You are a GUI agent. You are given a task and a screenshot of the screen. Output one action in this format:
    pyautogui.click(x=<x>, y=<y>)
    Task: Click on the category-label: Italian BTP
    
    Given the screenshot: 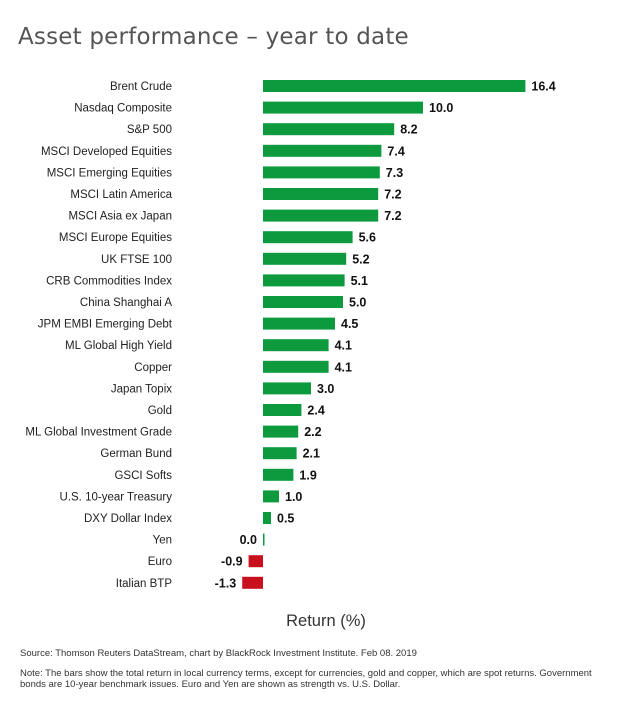 What is the action you would take?
    pyautogui.click(x=144, y=584)
    